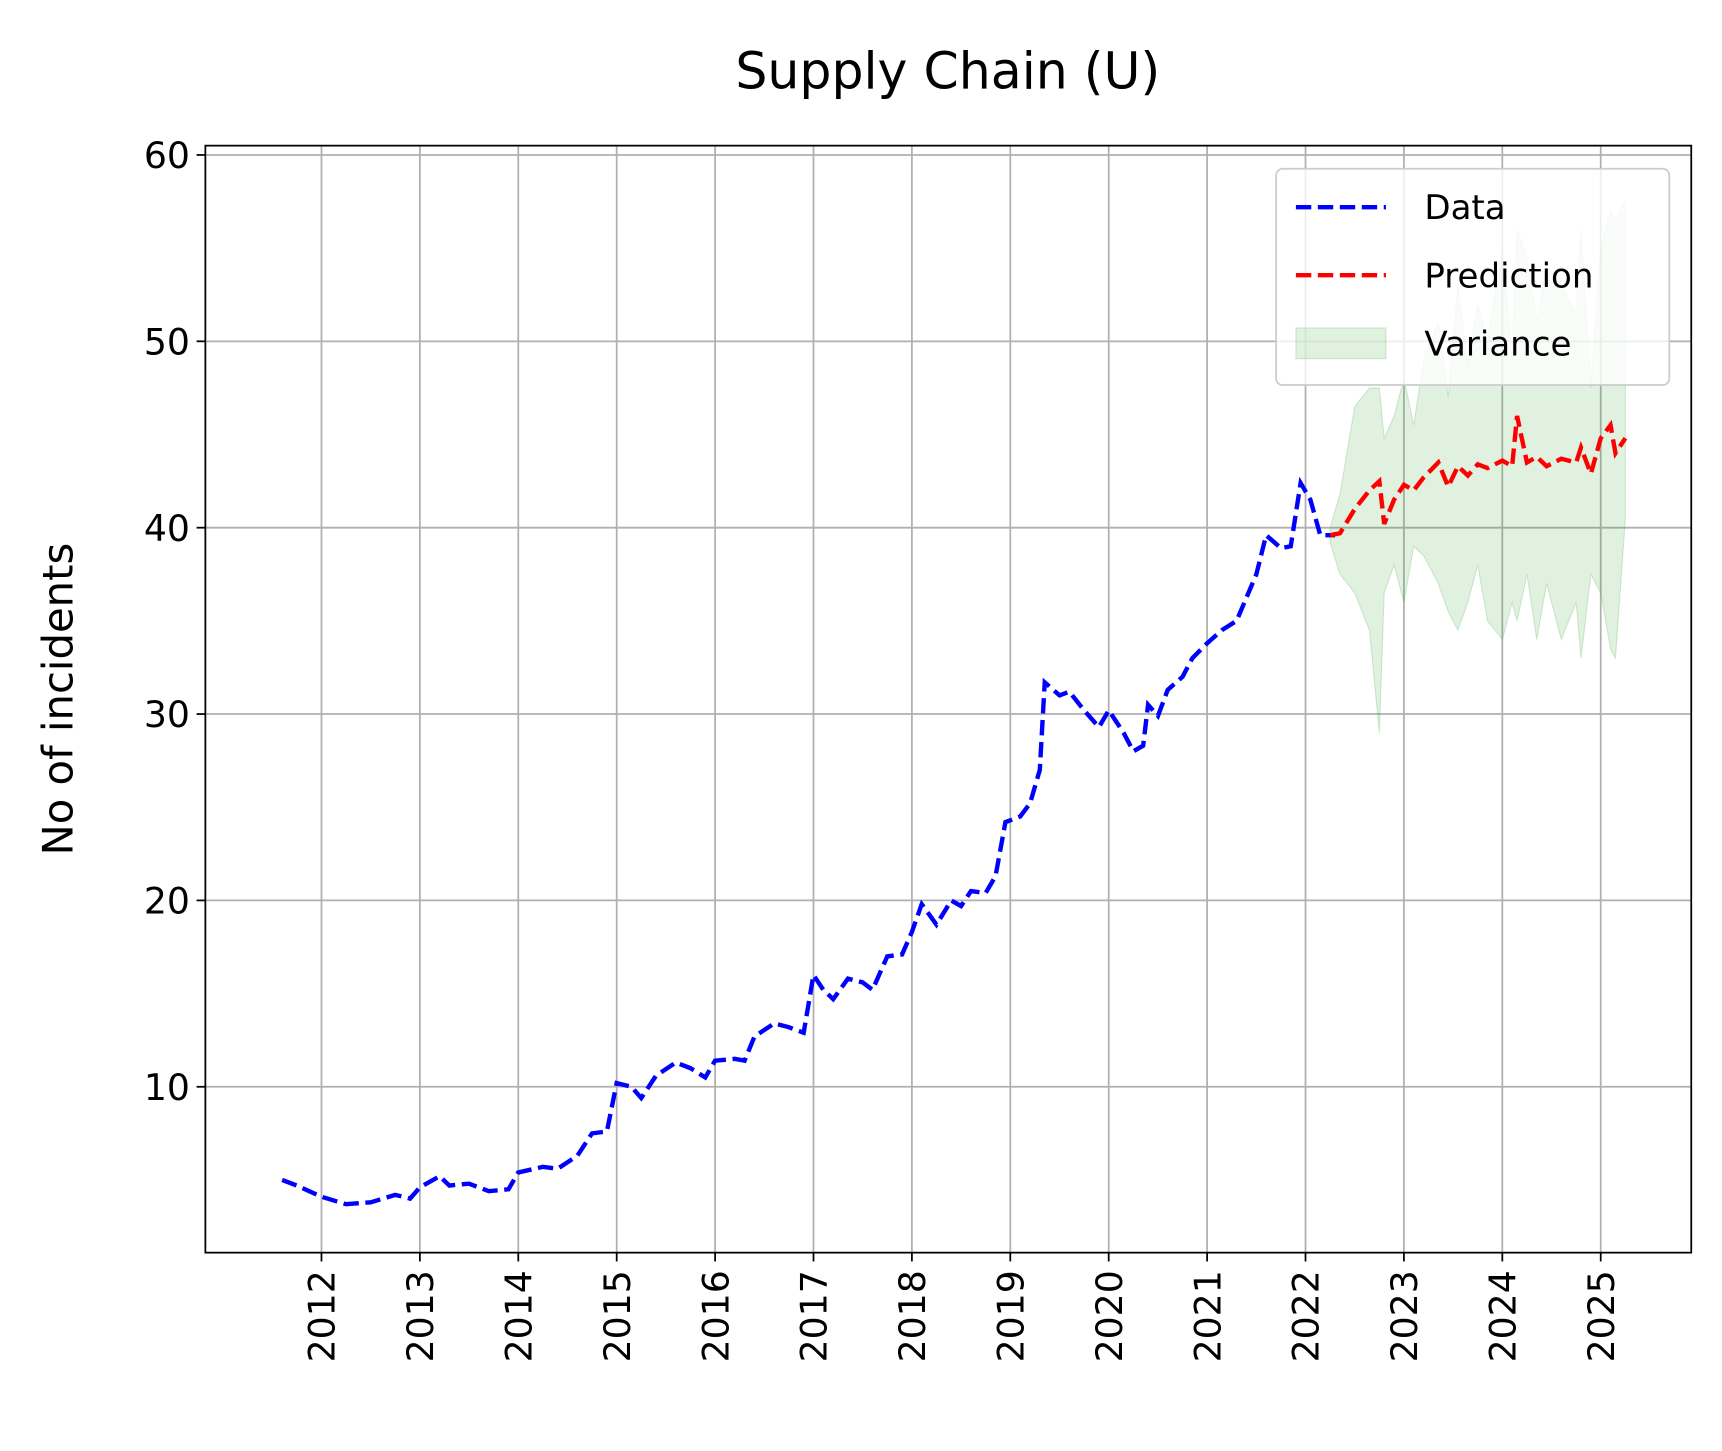 The width and height of the screenshot is (1722, 1451). I want to click on y-tick-label: 50, so click(167, 342).